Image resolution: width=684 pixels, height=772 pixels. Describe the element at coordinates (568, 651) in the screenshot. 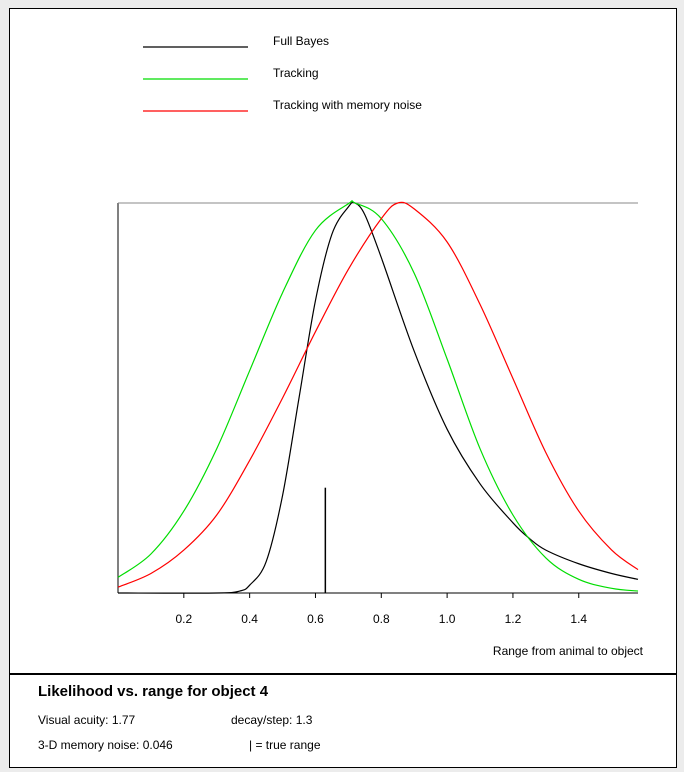

I see `x-axis-label: Range from animal to object` at that location.